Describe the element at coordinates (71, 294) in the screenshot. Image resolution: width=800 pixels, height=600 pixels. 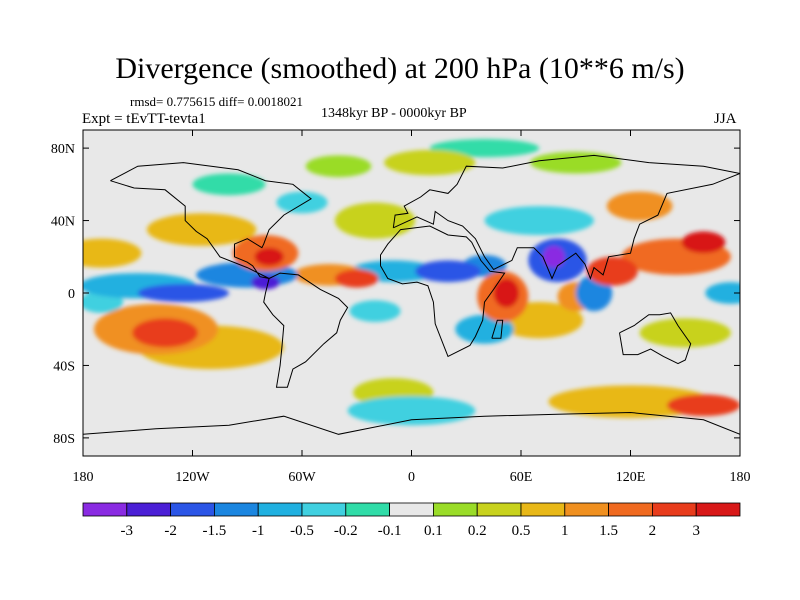
I see `lat-tick-label: 0` at that location.